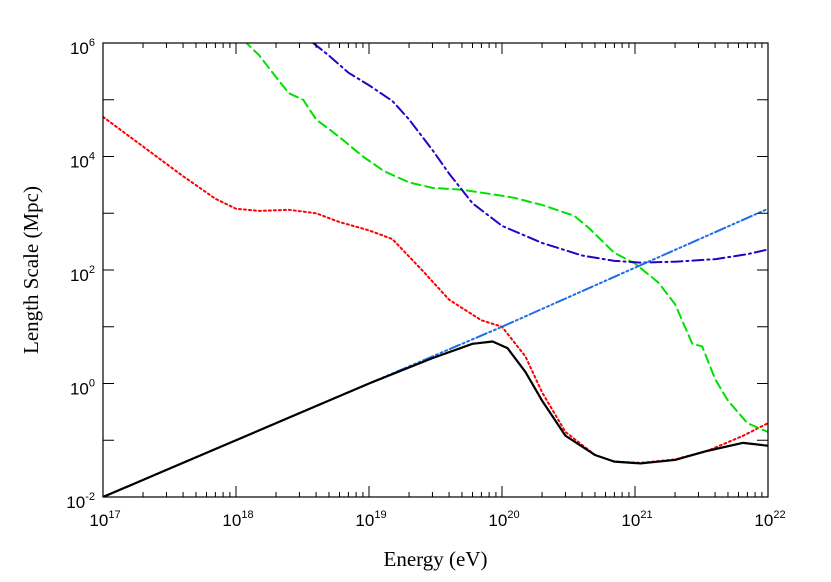 This screenshot has height=582, width=831. What do you see at coordinates (31, 270) in the screenshot?
I see `y-axis-title: Length Scale (Mpc)` at bounding box center [31, 270].